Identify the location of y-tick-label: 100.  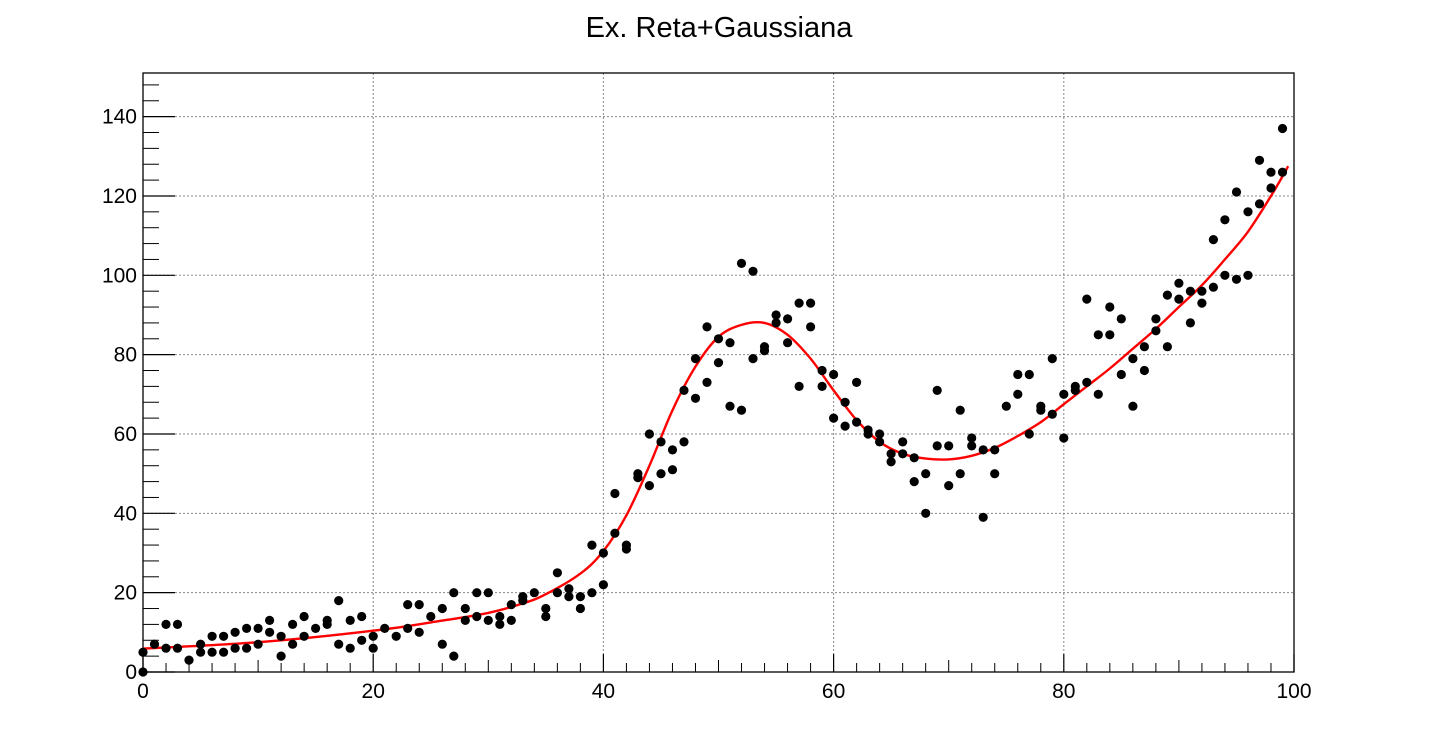
(119, 275).